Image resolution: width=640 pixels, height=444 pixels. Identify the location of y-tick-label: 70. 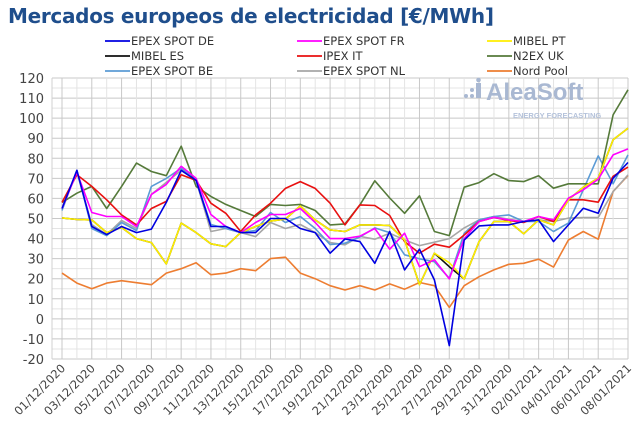
(35, 179).